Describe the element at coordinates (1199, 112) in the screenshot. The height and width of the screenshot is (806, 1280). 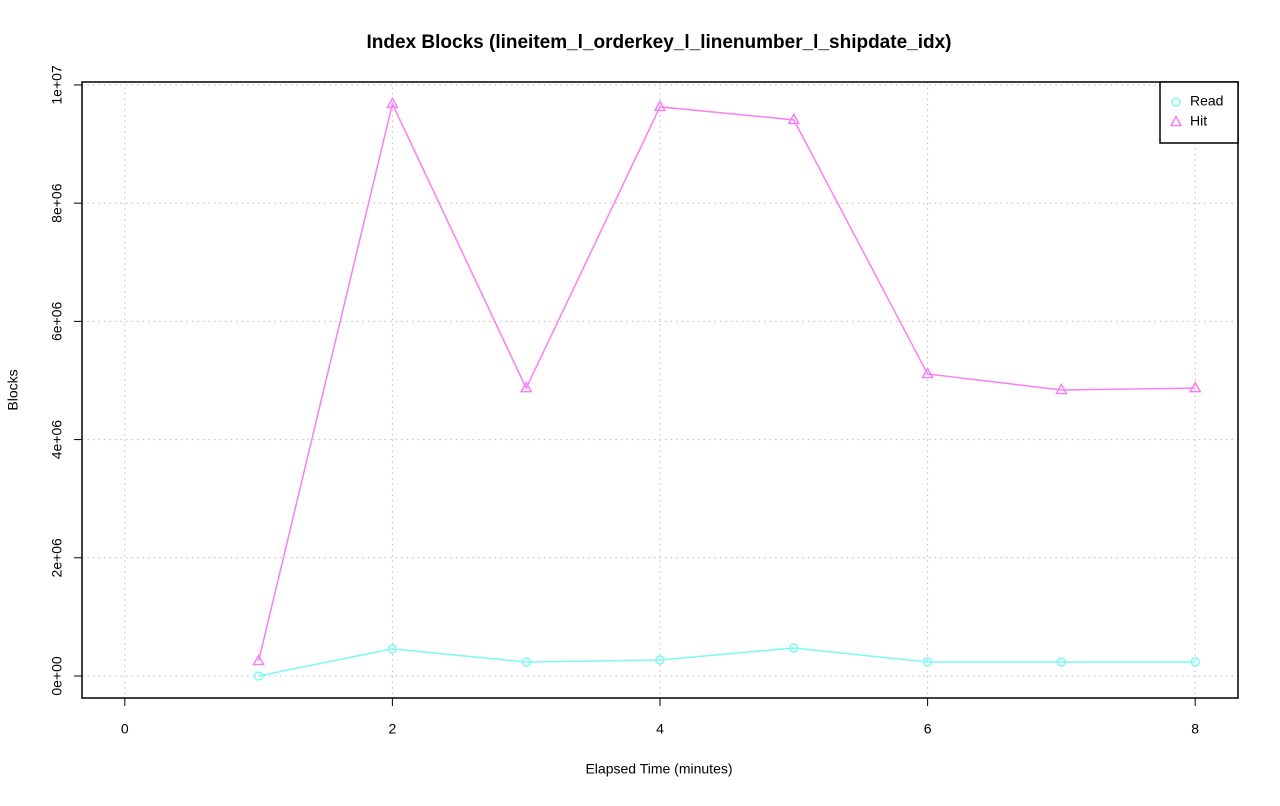
I see `legend-box` at that location.